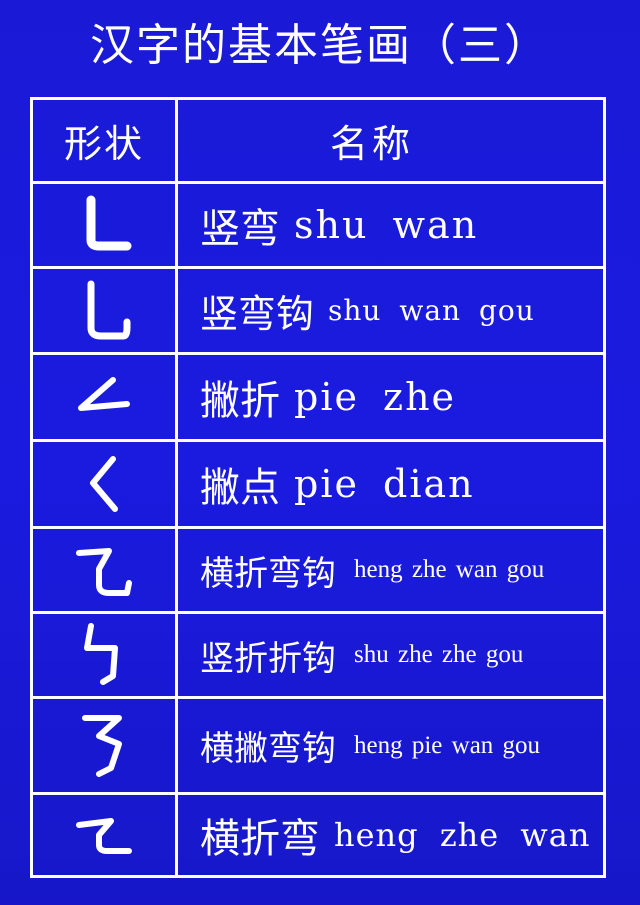 The image size is (640, 905). Describe the element at coordinates (318, 312) in the screenshot. I see `table-row: 竖弯钩 shu wan gou` at that location.